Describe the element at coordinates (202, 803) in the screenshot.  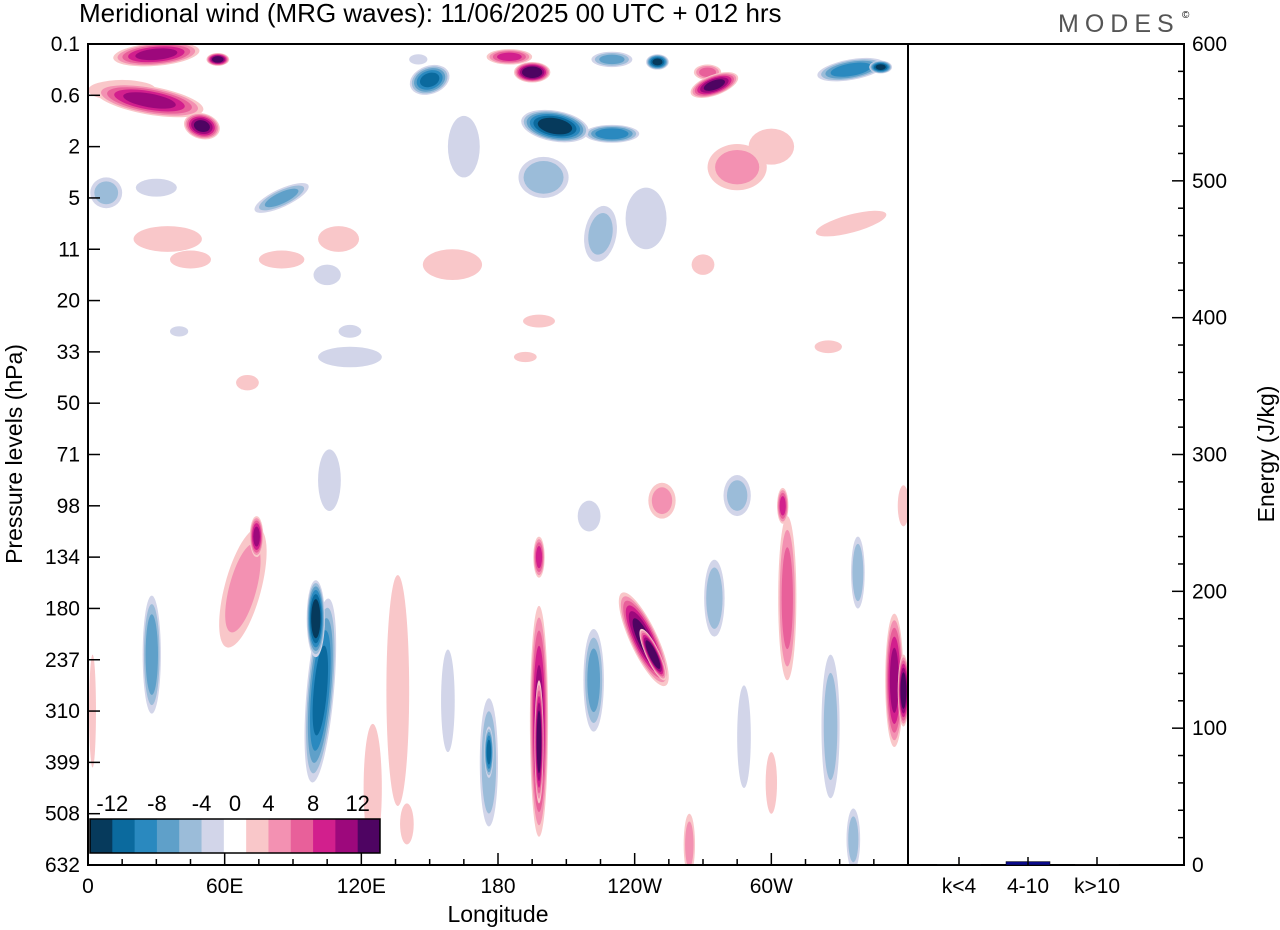
I see `colorbar-label: -4` at that location.